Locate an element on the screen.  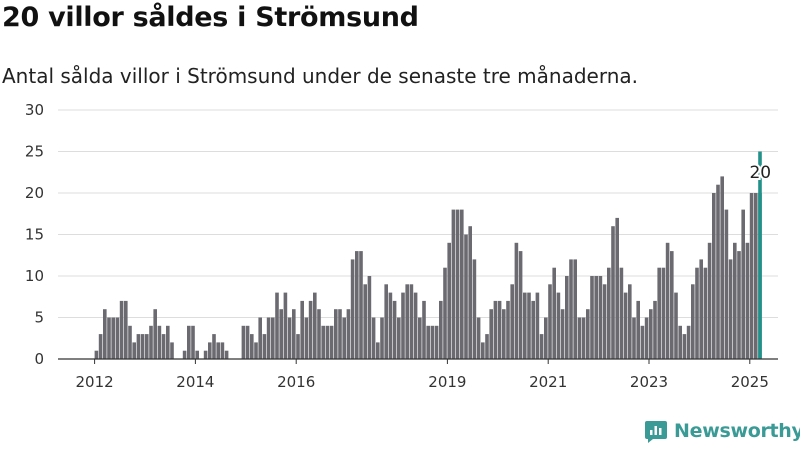
highlight-bar-current is located at coordinates (760, 276).